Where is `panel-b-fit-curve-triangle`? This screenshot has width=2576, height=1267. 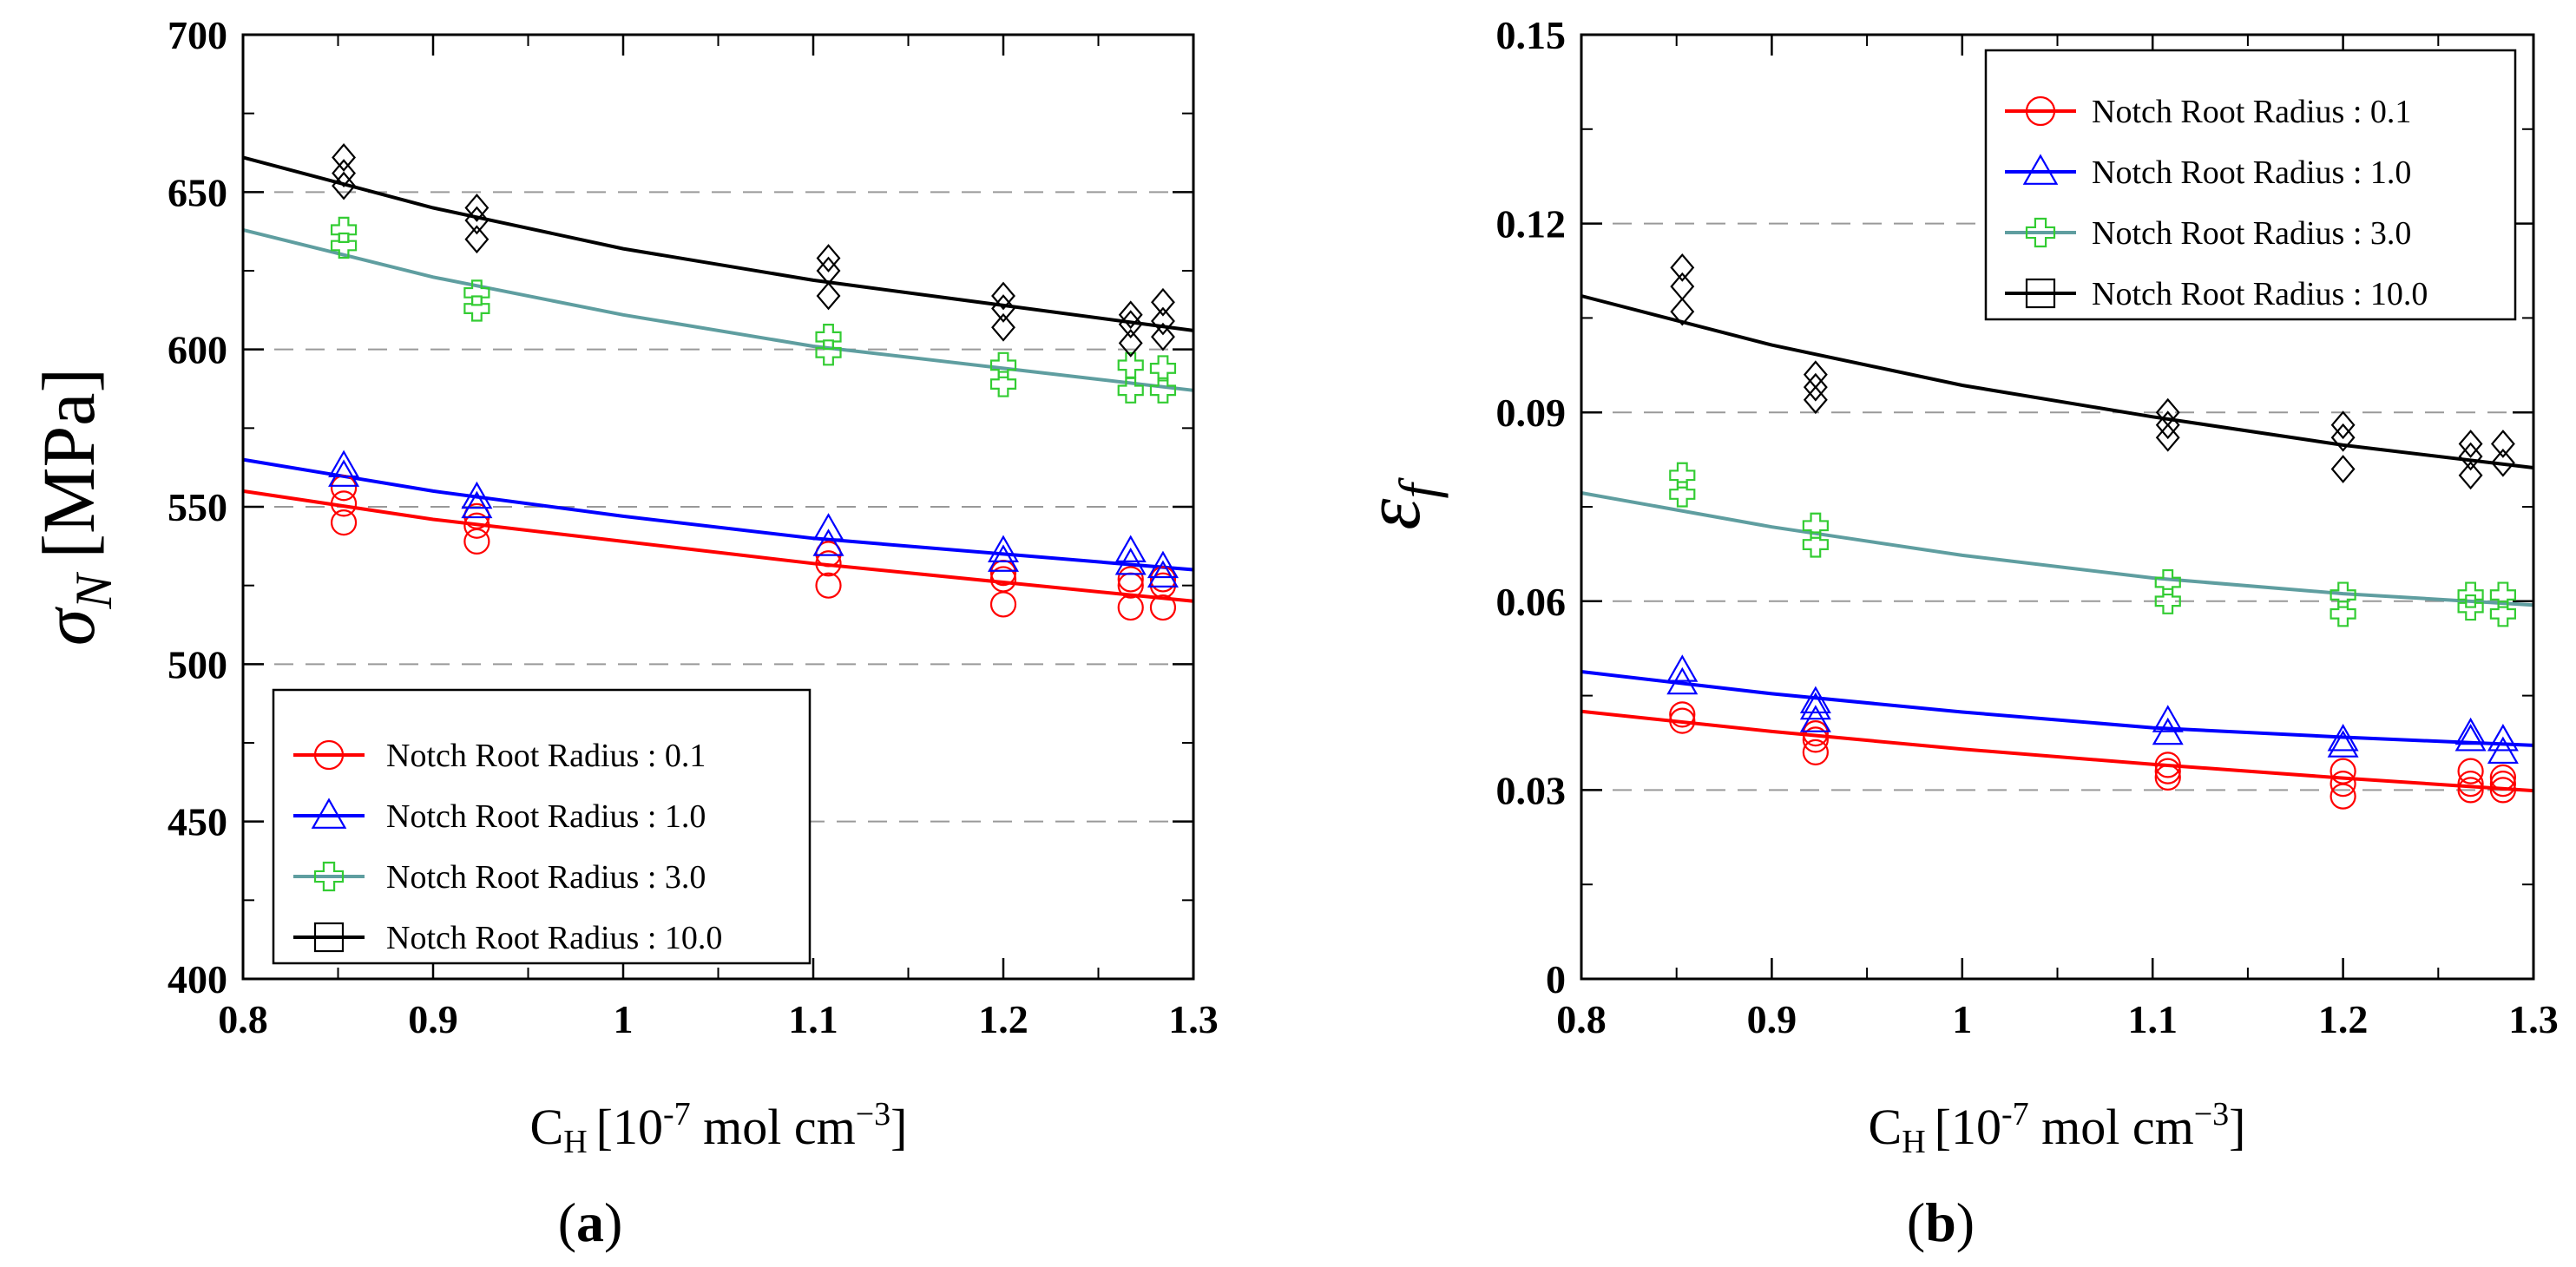 panel-b-fit-curve-triangle is located at coordinates (2057, 708).